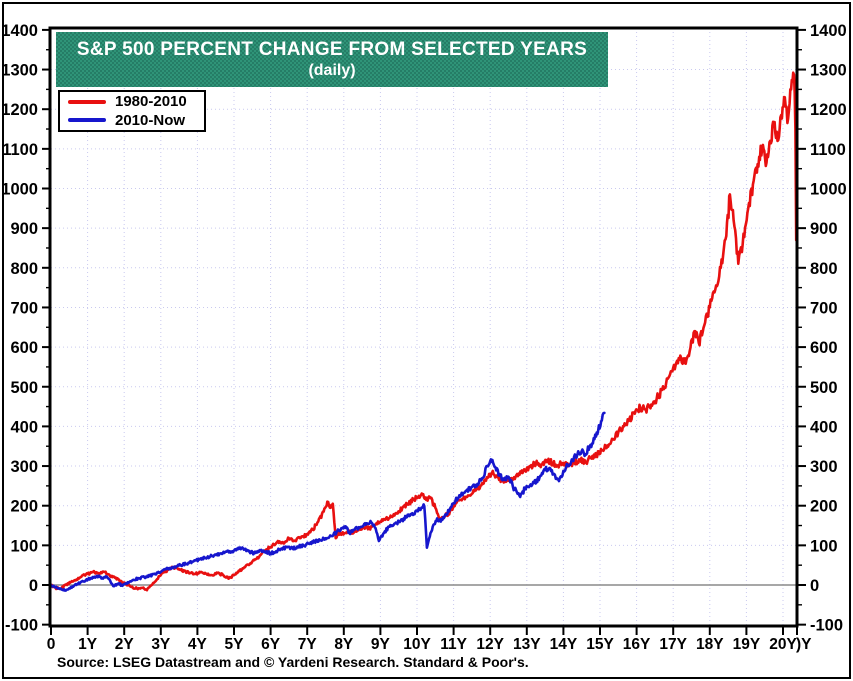 The width and height of the screenshot is (853, 681). I want to click on x-axis-tick-label: 11Y, so click(453, 644).